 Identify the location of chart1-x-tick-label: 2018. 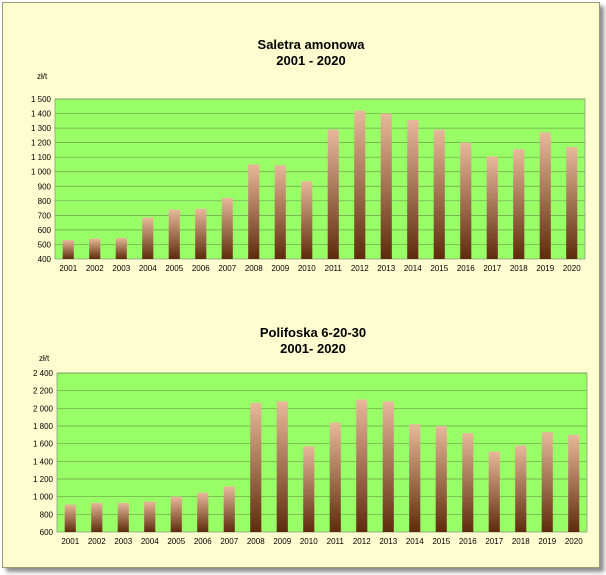
(519, 268).